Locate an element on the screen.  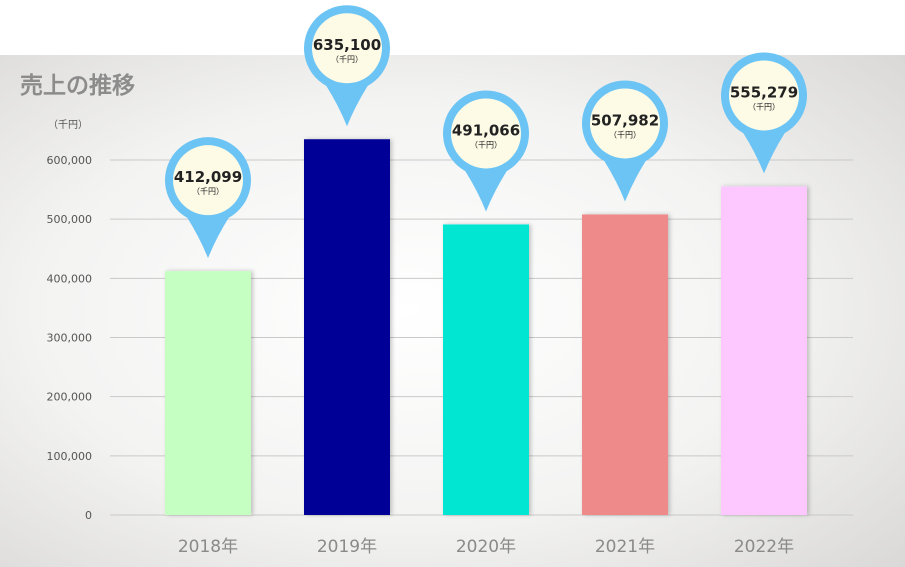
data-value-label: 555,279 is located at coordinates (764, 92).